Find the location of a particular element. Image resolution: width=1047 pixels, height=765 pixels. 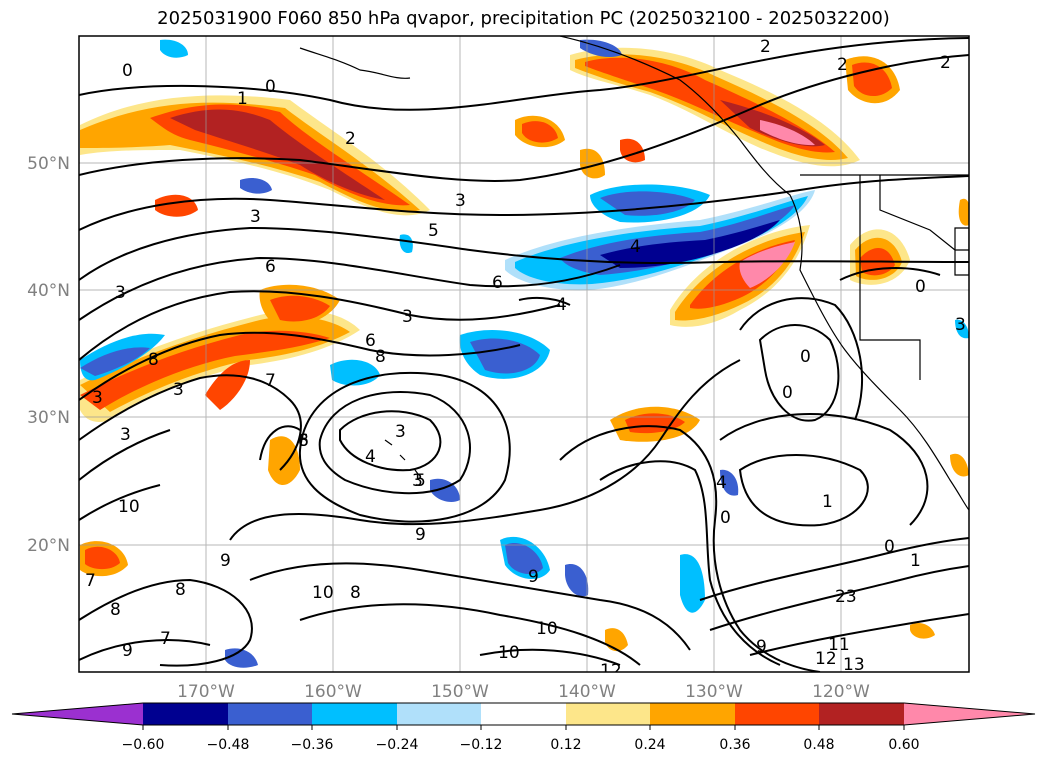

colorbar-tick-label: −0.24 is located at coordinates (397, 745).